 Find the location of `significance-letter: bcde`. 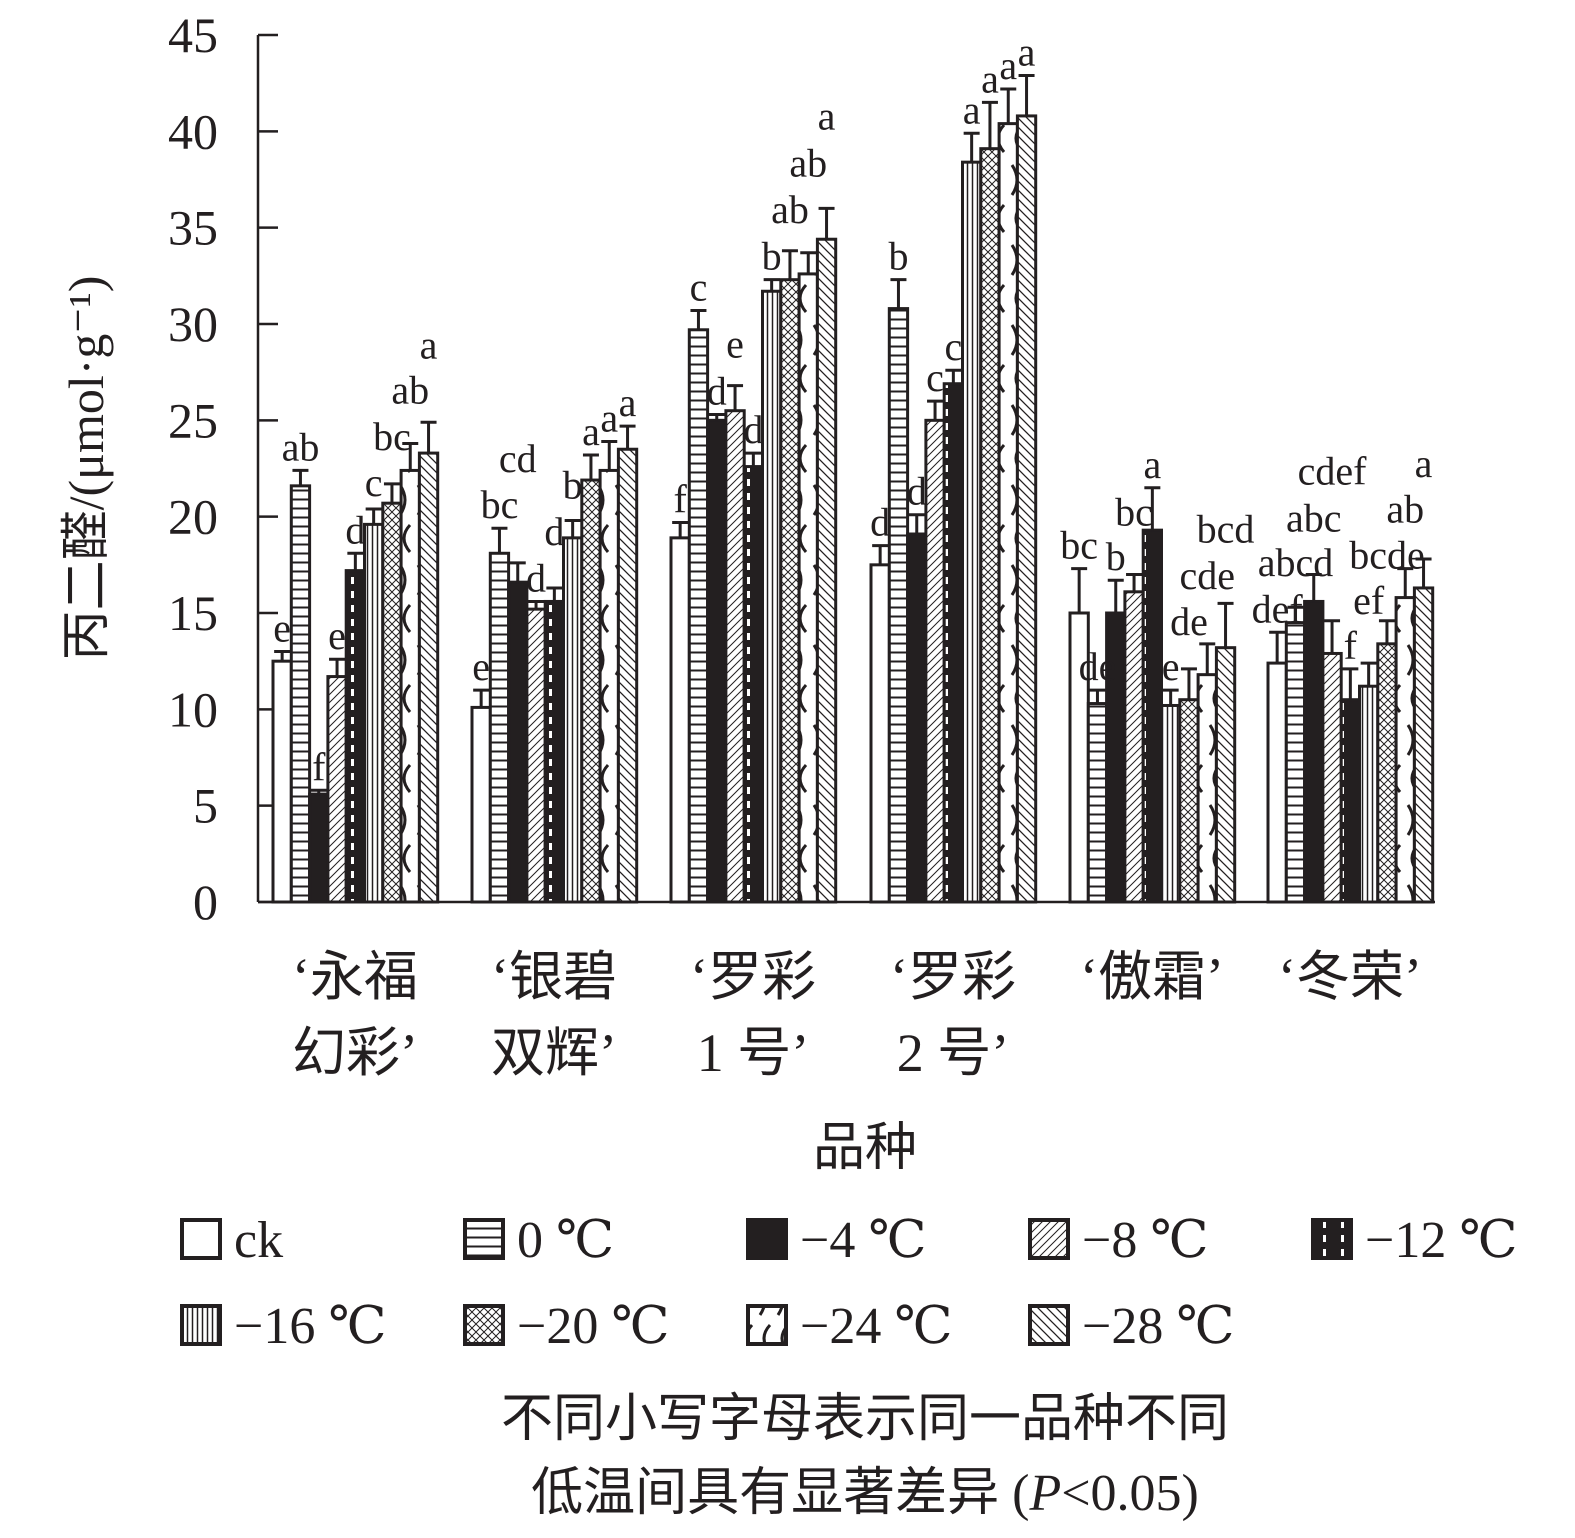

significance-letter: bcde is located at coordinates (1387, 555).